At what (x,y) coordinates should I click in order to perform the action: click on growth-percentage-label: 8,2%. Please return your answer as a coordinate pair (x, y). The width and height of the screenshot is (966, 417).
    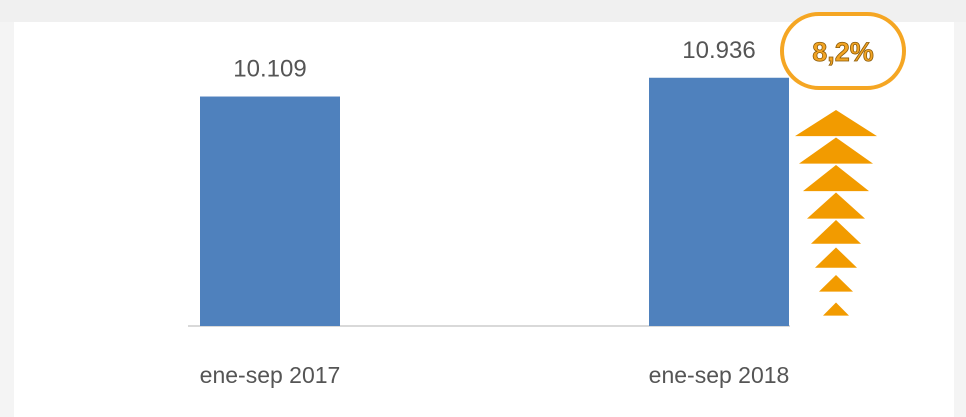
    Looking at the image, I should click on (843, 52).